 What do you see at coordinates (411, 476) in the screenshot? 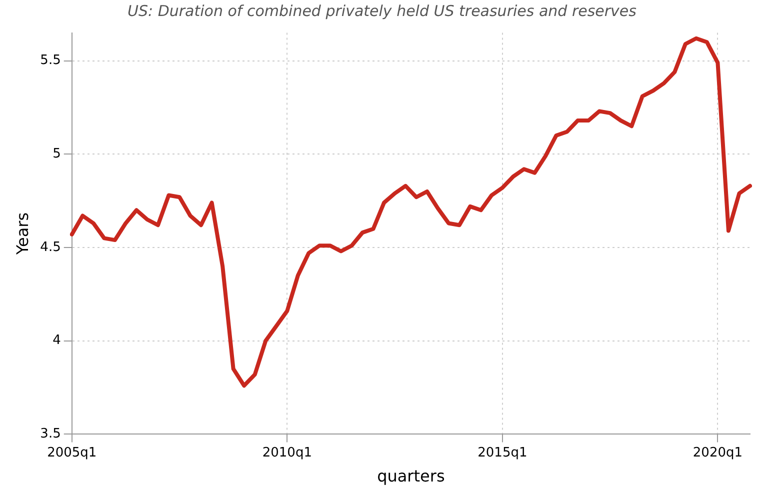
I see `x-axis-title: quarters` at bounding box center [411, 476].